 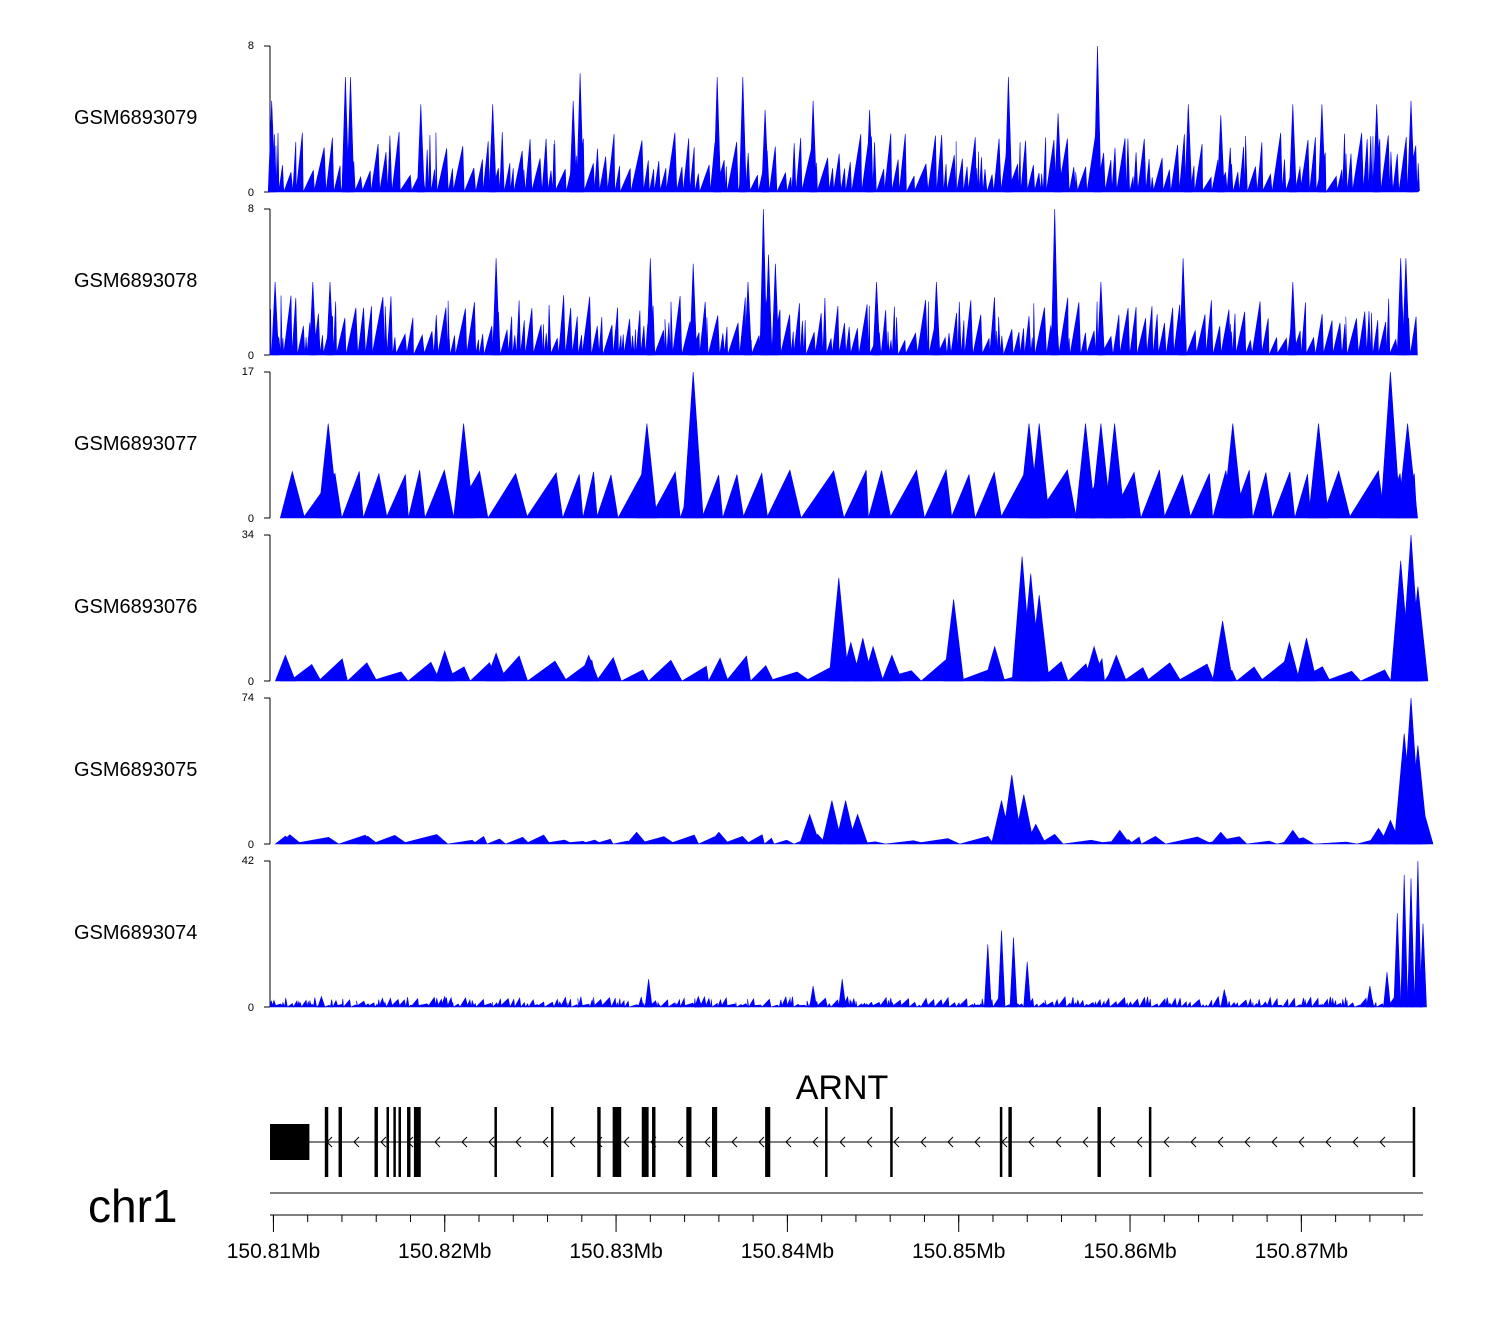 I want to click on y-max-label: 74, so click(x=248, y=698).